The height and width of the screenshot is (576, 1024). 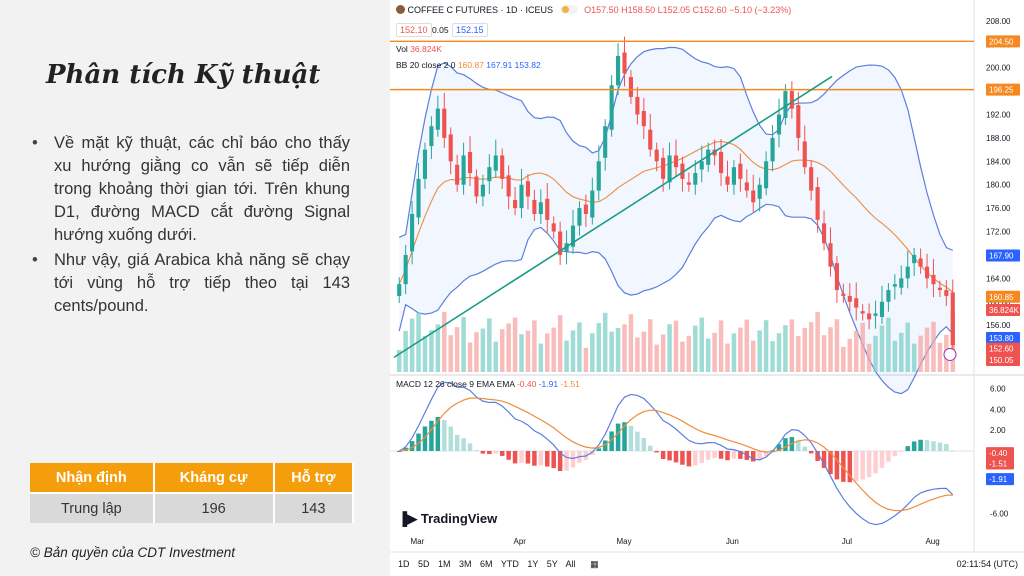 What do you see at coordinates (998, 68) in the screenshot?
I see `price-tick-label: 200.00` at bounding box center [998, 68].